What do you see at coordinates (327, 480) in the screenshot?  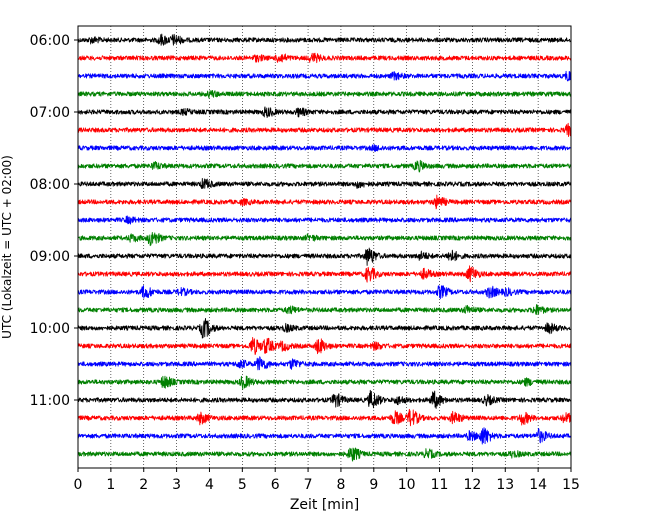 I see `x-axis-ticks: 0 1 2 3 4 5 6 7 8 9 10 11 12 13 14 15` at bounding box center [327, 480].